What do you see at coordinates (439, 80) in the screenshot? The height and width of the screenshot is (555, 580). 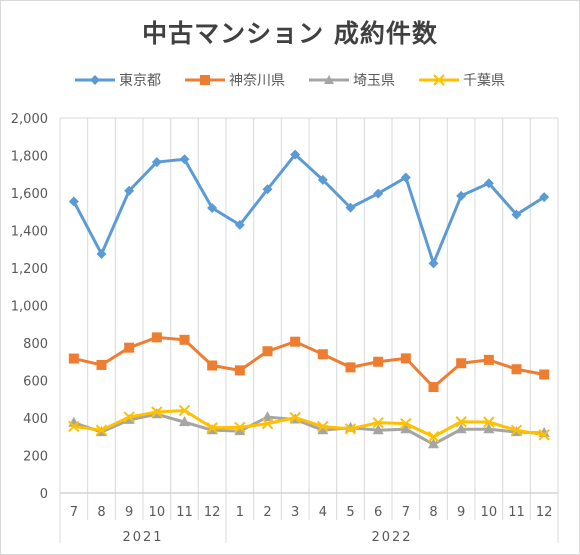 I see `legend-marker-chiba` at bounding box center [439, 80].